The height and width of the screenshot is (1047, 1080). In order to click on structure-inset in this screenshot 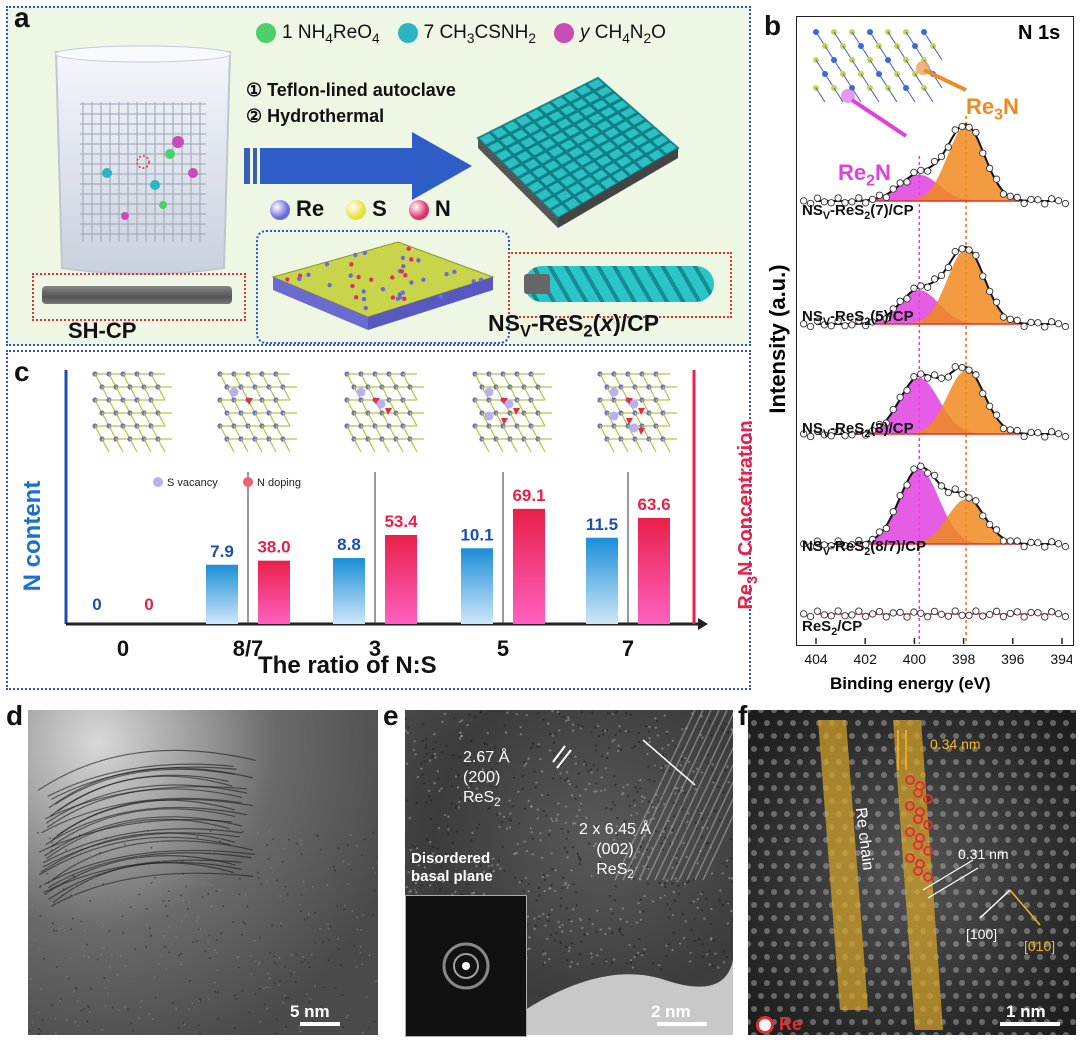, I will do `click(889, 82)`.